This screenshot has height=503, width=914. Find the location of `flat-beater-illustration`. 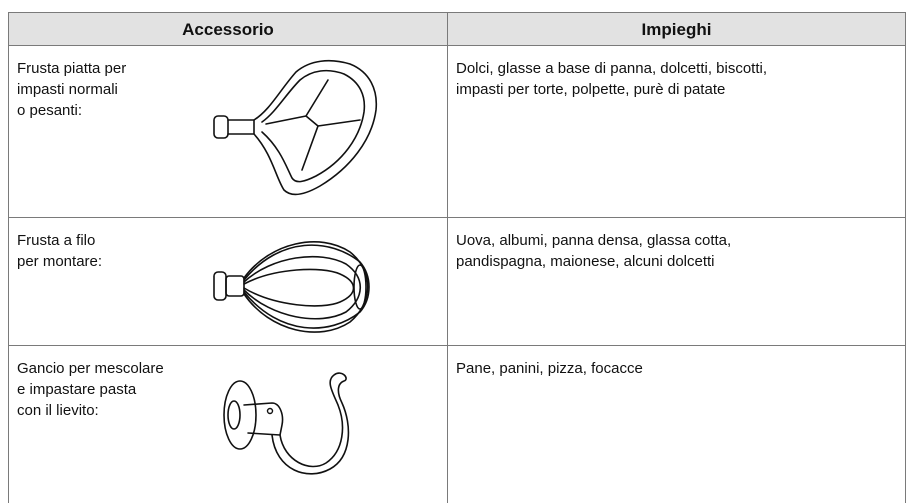

flat-beater-illustration is located at coordinates (295, 127).